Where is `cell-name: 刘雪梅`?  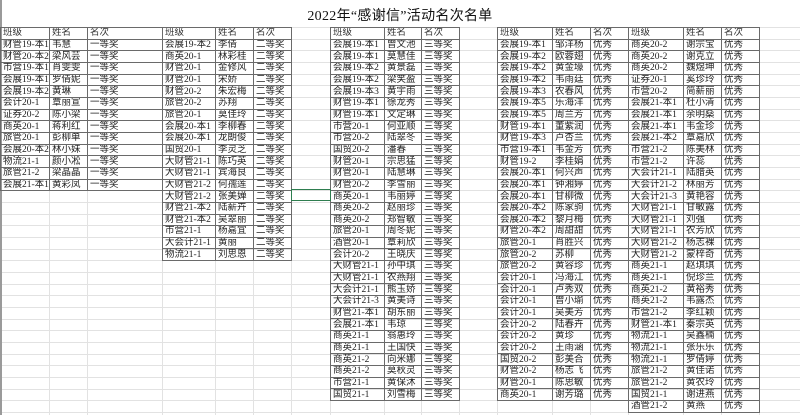 cell-name: 刘雪梅 is located at coordinates (403, 394).